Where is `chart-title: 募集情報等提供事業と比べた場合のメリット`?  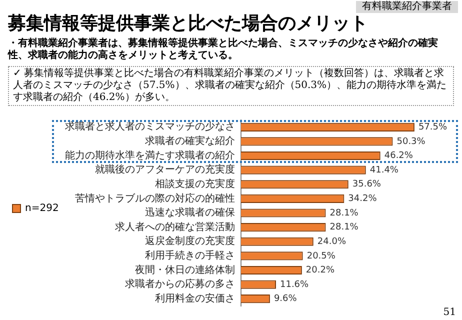 chart-title: 募集情報等提供事業と比べた場合のメリット is located at coordinates (188, 24).